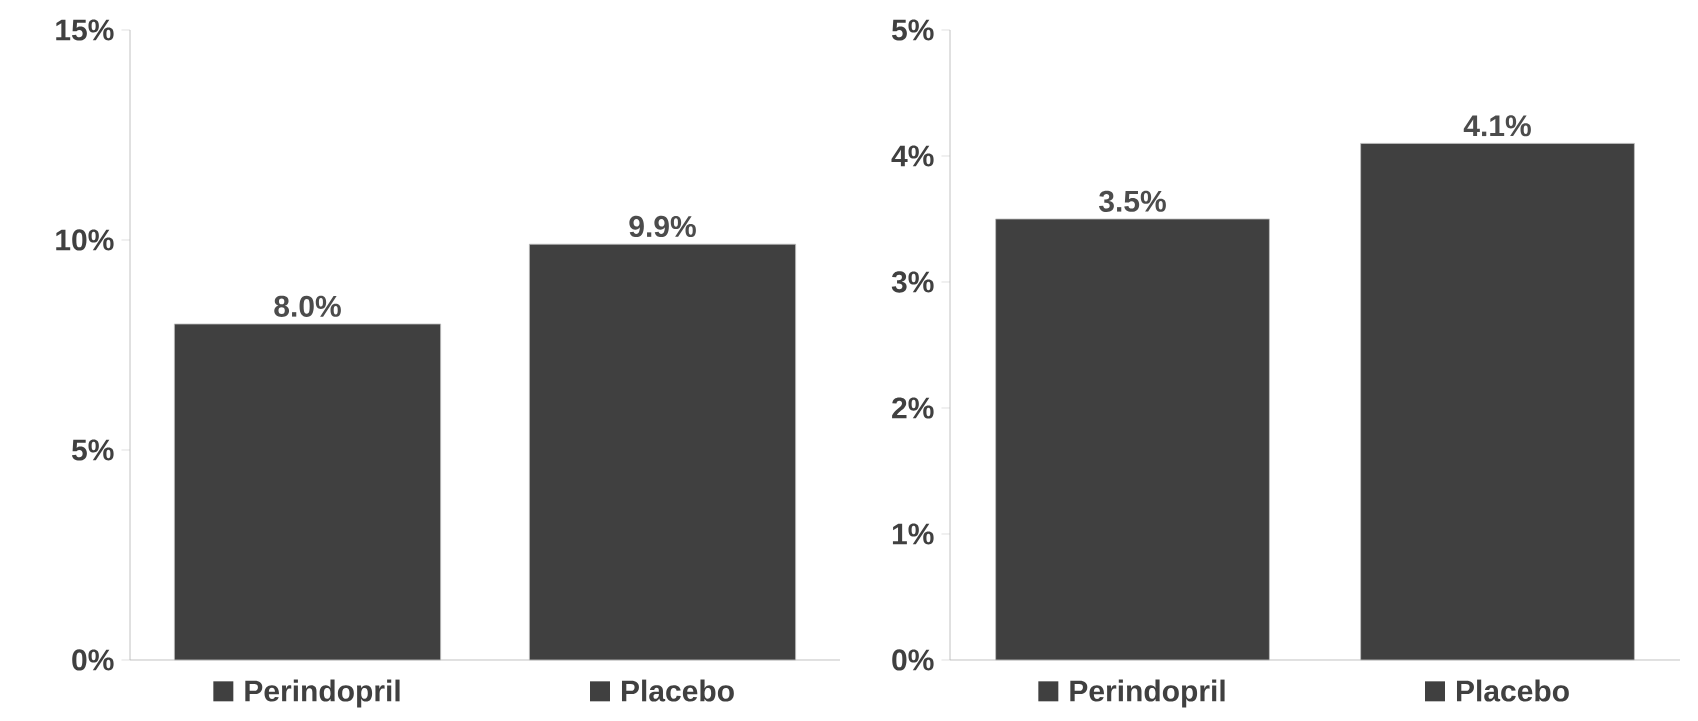 This screenshot has width=1698, height=721. What do you see at coordinates (1132, 201) in the screenshot?
I see `data-label: 3.5%` at bounding box center [1132, 201].